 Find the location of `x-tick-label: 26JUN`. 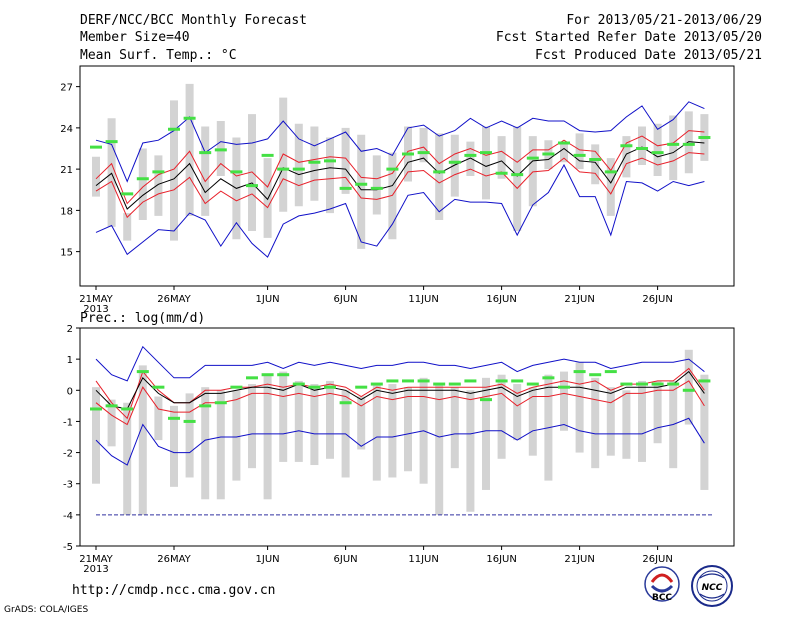

x-tick-label: 26JUN is located at coordinates (657, 559).